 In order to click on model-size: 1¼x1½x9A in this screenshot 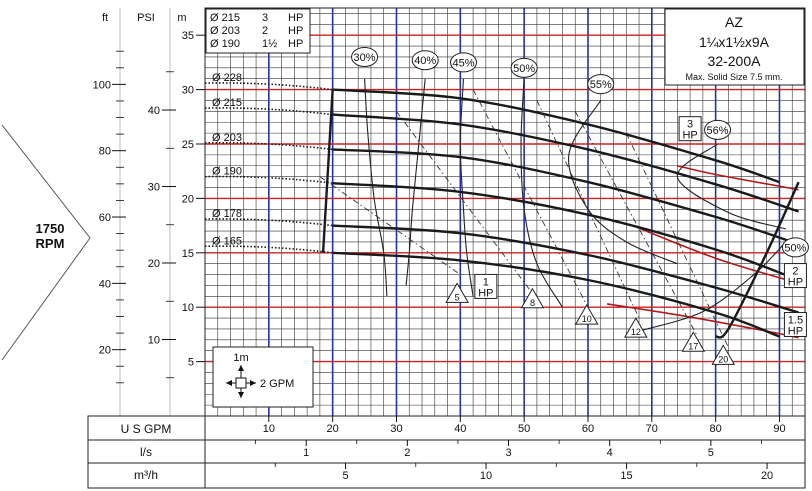, I will do `click(734, 42)`.